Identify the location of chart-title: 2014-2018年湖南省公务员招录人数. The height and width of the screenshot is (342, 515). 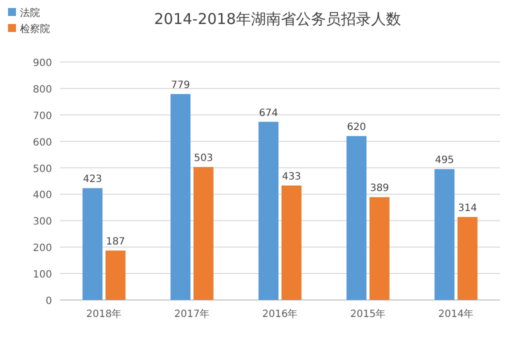
(277, 19).